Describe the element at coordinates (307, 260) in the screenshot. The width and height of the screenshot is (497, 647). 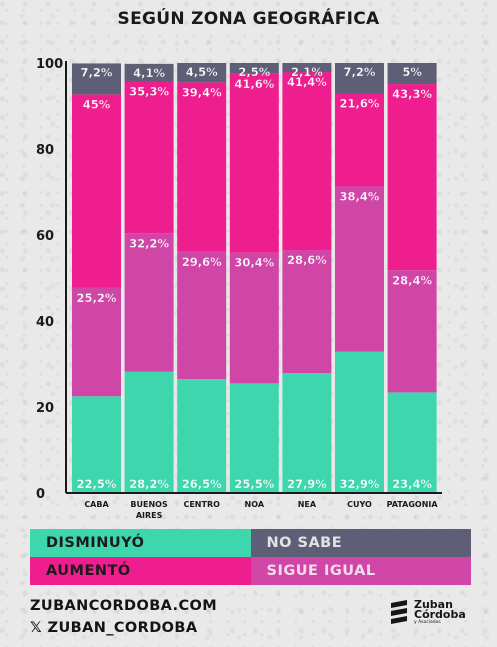
I see `data-label: 28,6%` at that location.